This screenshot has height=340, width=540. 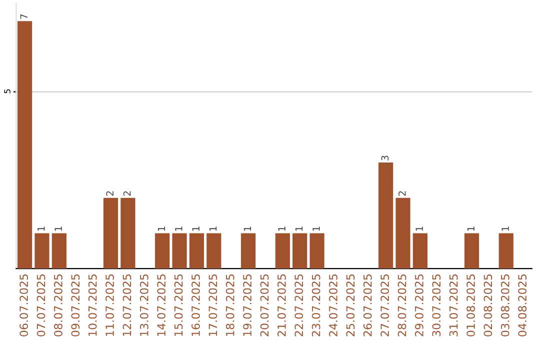 What do you see at coordinates (385, 158) in the screenshot?
I see `data-label: 3` at bounding box center [385, 158].